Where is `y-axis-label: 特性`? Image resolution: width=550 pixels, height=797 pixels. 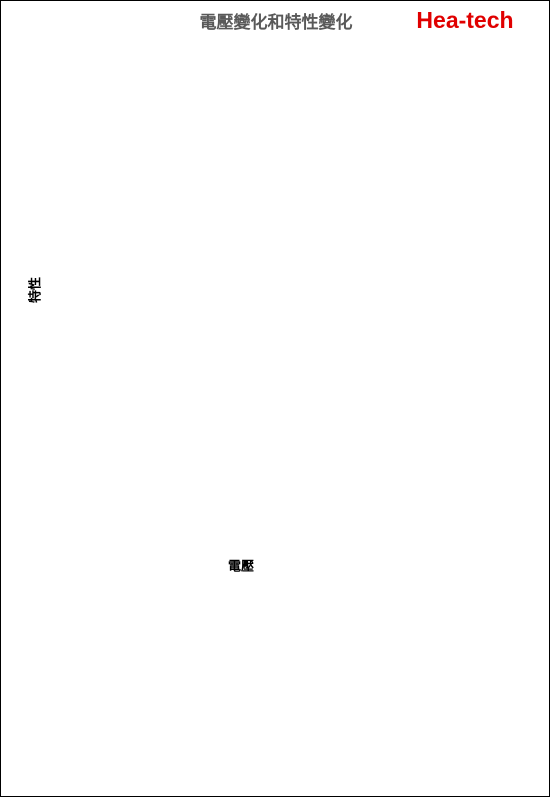 y-axis-label: 特性 is located at coordinates (36, 290).